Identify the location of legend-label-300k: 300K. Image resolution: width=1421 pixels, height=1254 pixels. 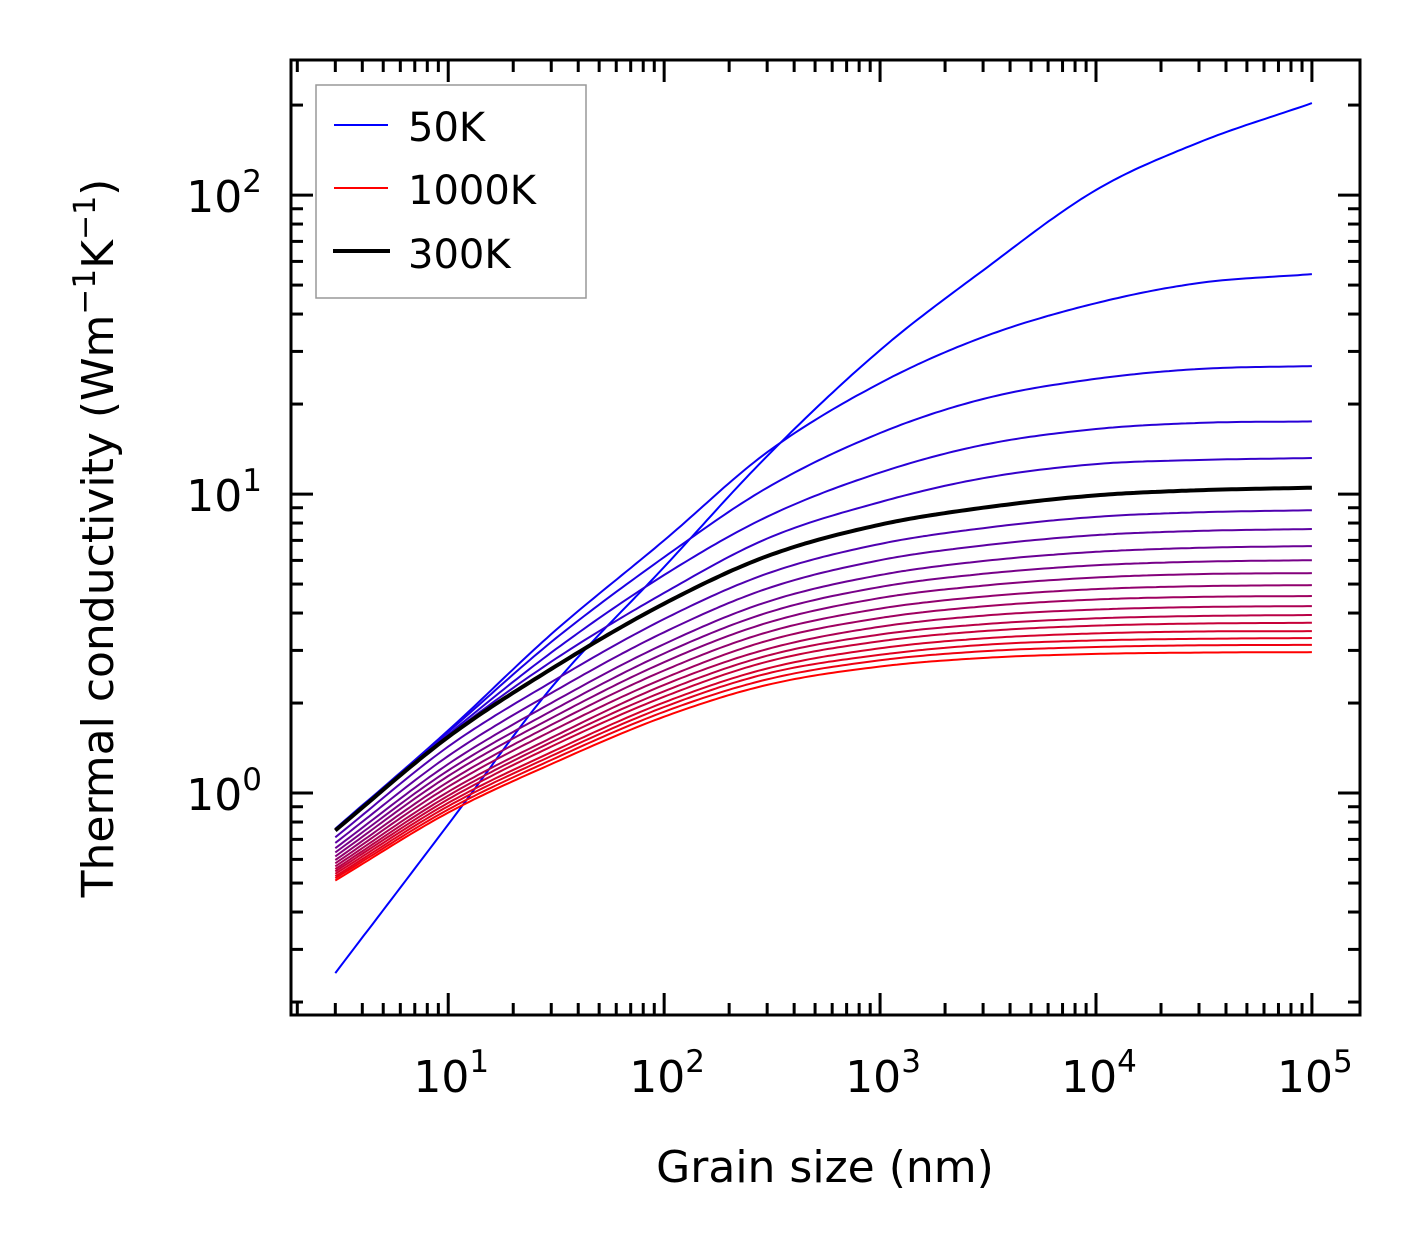
(460, 255).